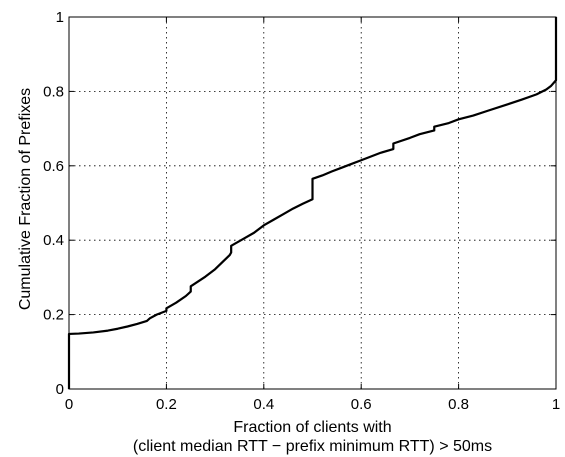 Image resolution: width=565 pixels, height=457 pixels. I want to click on x-tick-label: 0.6, so click(361, 404).